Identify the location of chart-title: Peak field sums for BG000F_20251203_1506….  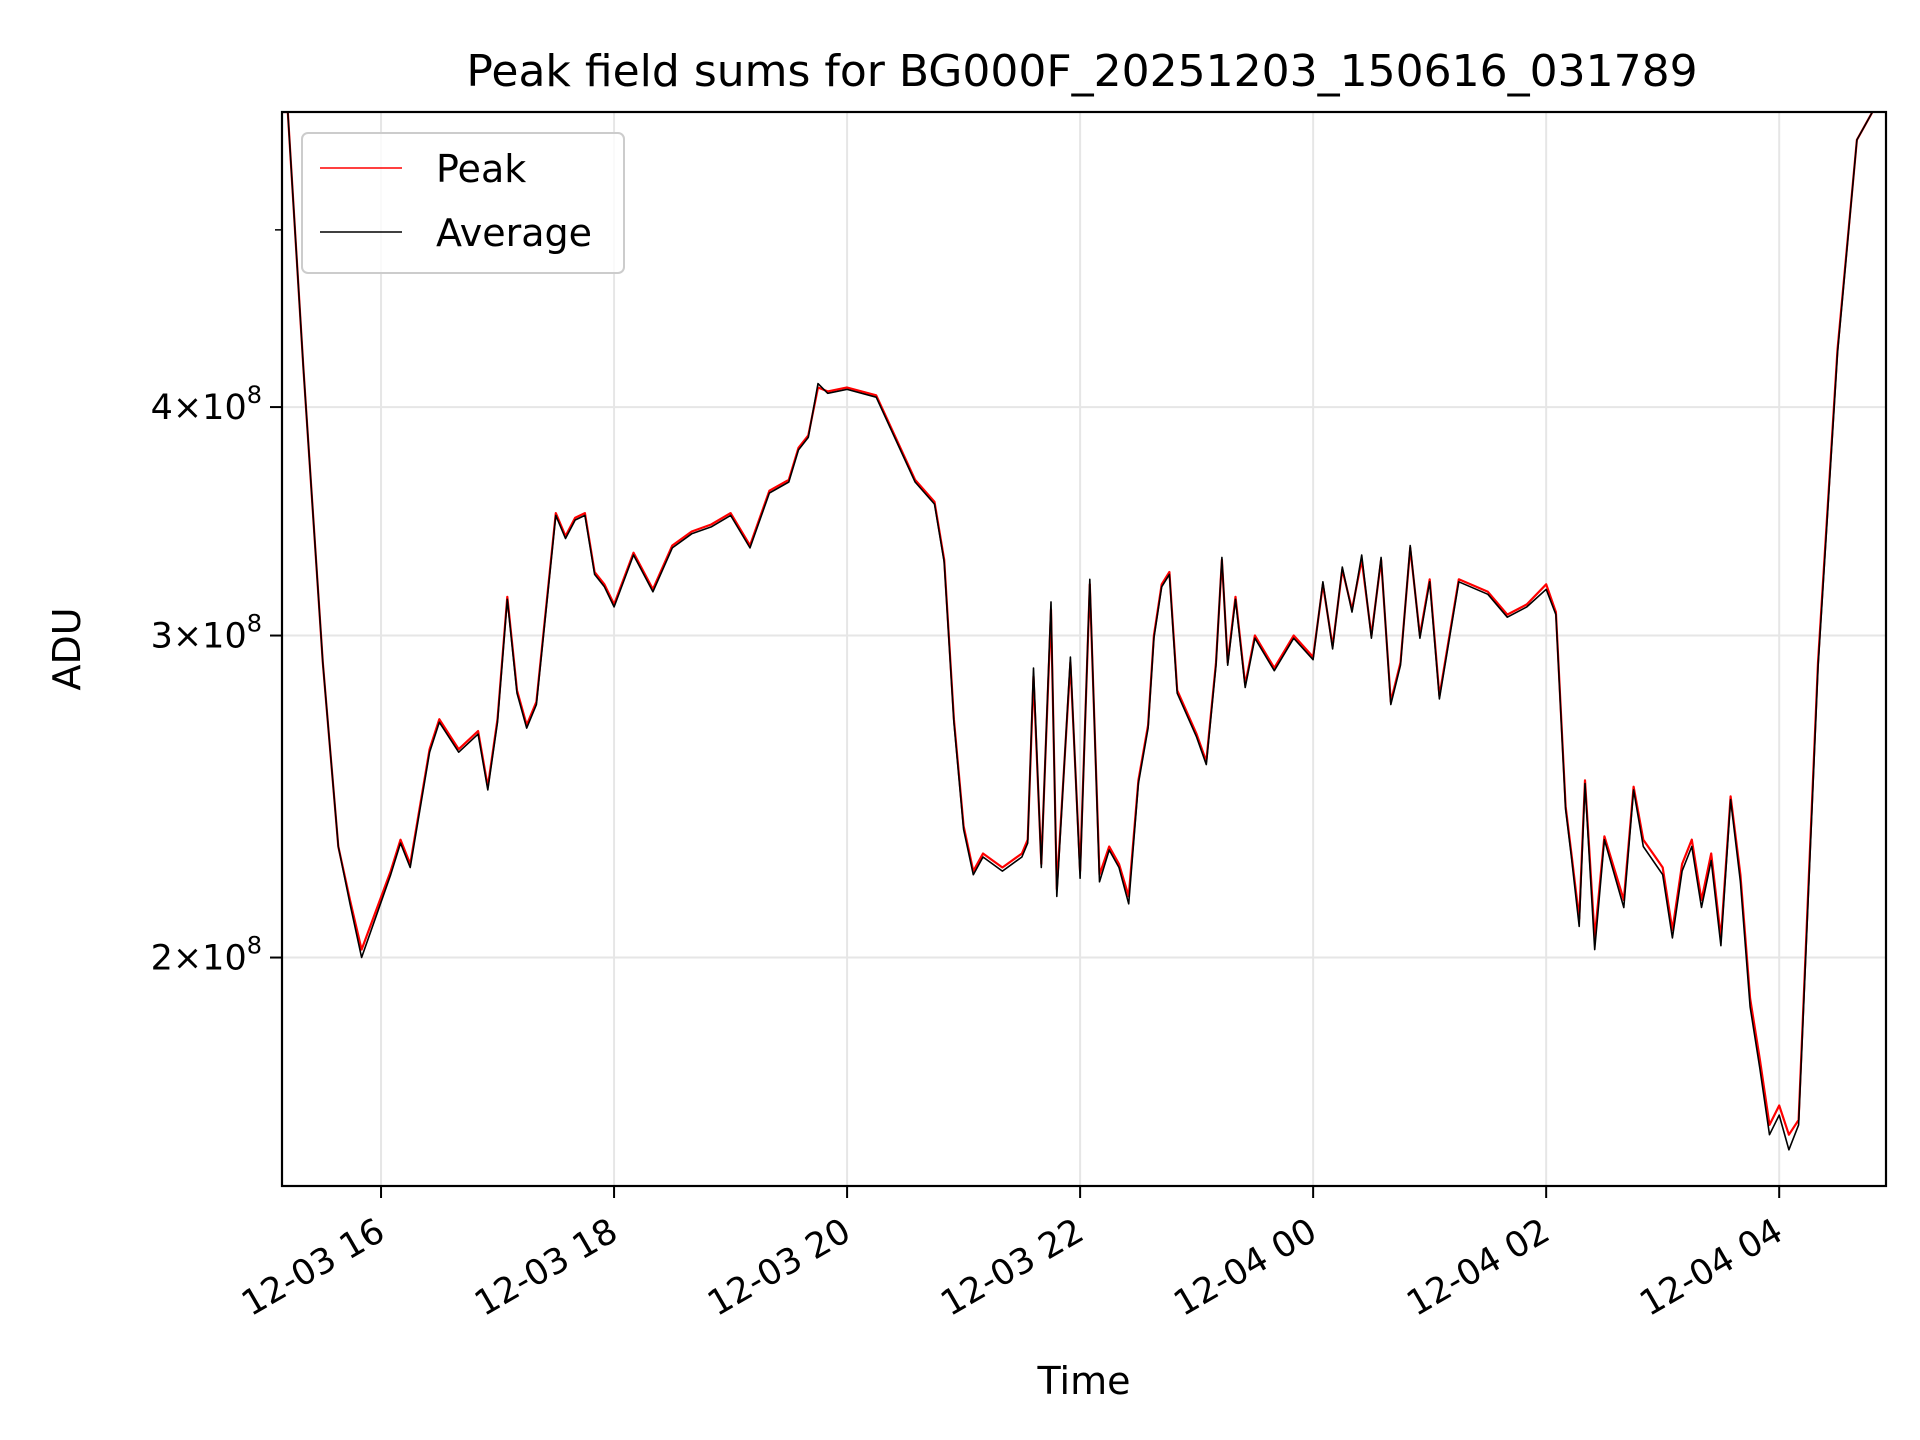
(1081, 71).